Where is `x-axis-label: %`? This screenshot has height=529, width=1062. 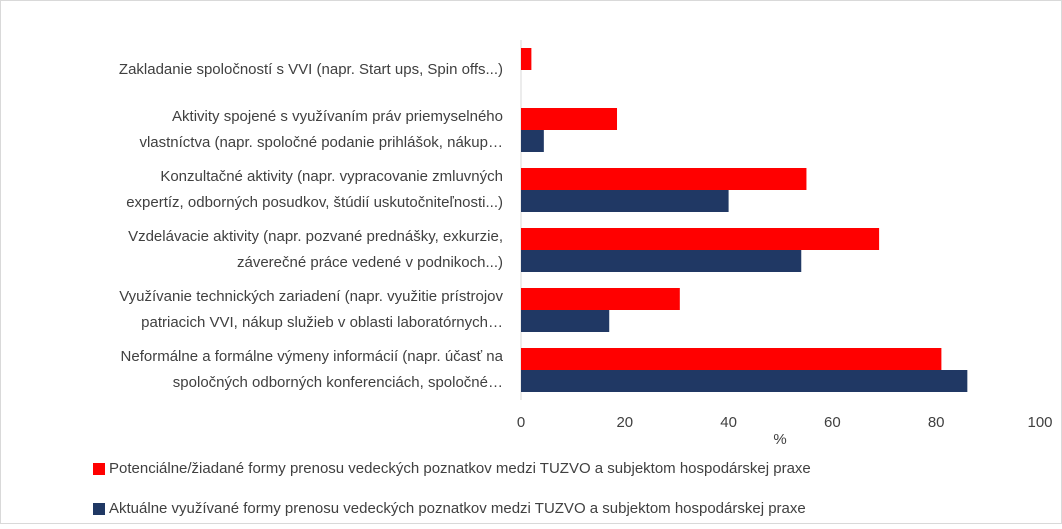
x-axis-label: % is located at coordinates (779, 439).